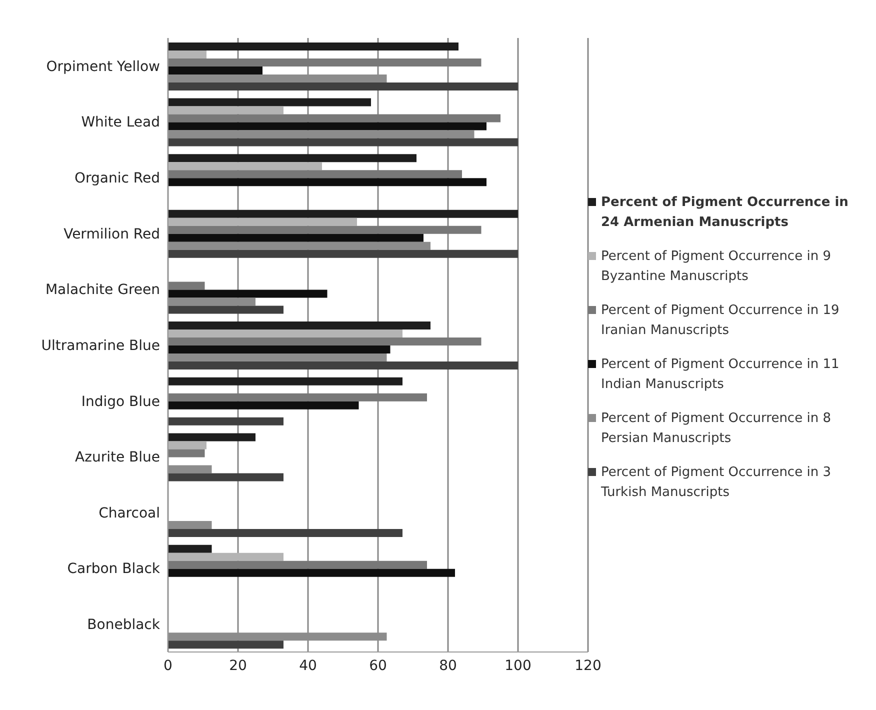 The image size is (876, 710). What do you see at coordinates (168, 666) in the screenshot?
I see `x-tick-label: 0` at bounding box center [168, 666].